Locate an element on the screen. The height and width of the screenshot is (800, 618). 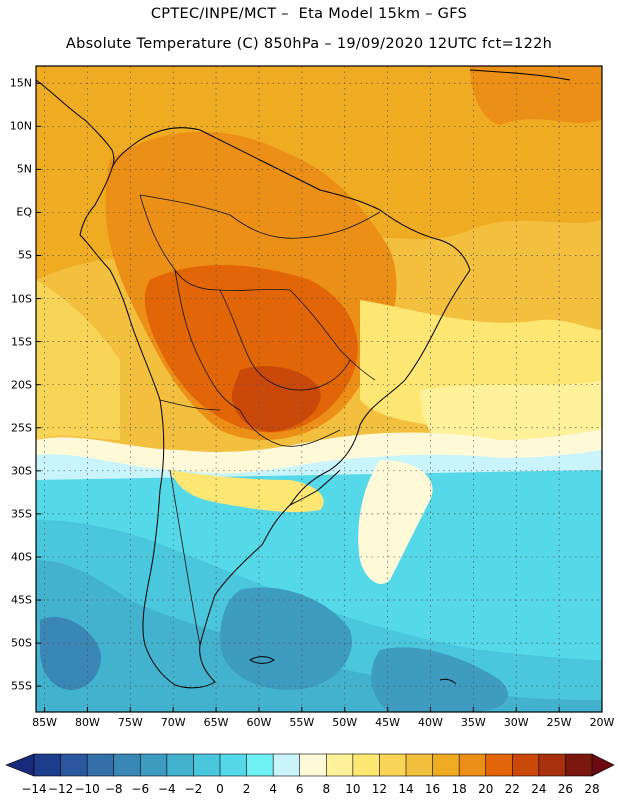
map-title-line-1: CPTEC/INPE/MCT – Eta Model 15km – GFS is located at coordinates (309, 14).